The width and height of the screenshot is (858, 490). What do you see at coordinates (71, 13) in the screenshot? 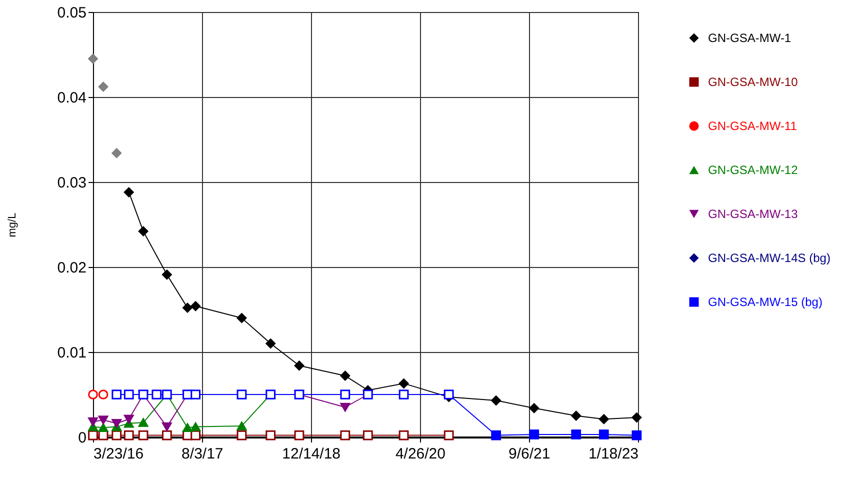
I see `y-tick-label: 0.05` at bounding box center [71, 13].